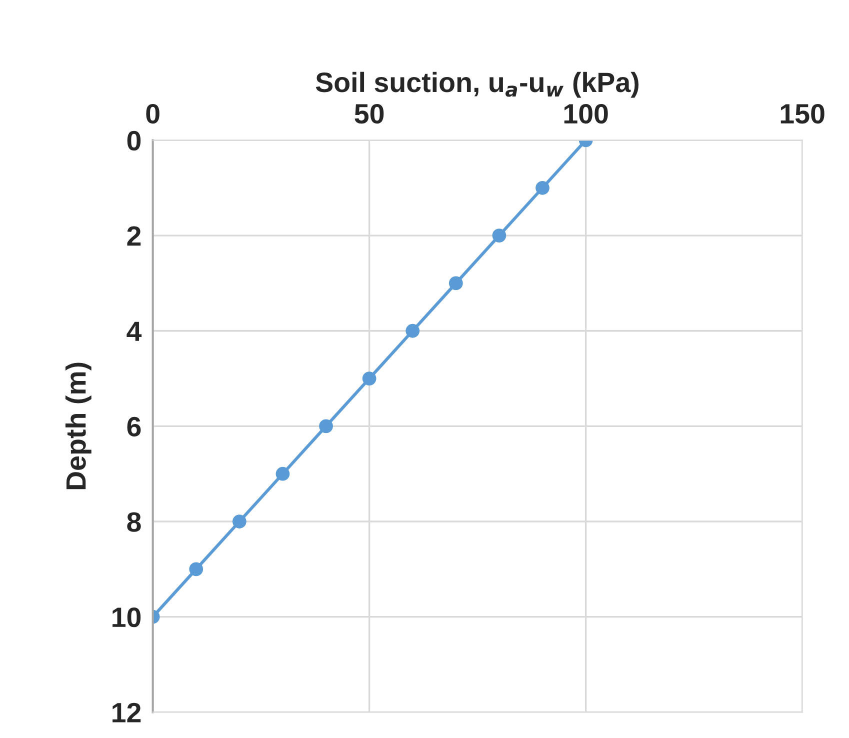 The image size is (849, 738). I want to click on x-tick-label: 150, so click(802, 114).